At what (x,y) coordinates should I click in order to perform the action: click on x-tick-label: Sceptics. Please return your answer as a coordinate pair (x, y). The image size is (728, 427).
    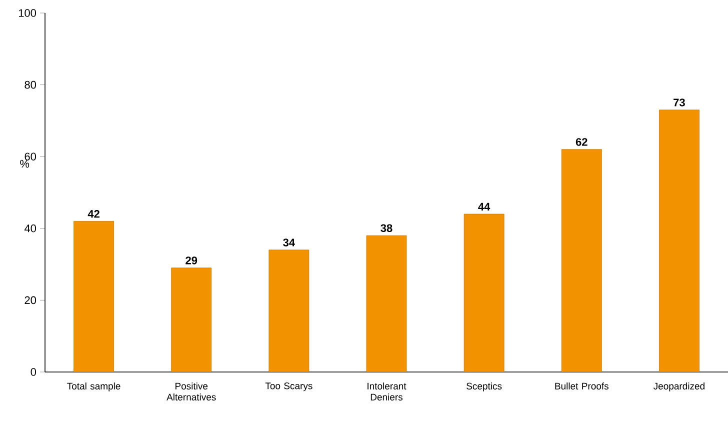
    Looking at the image, I should click on (484, 387).